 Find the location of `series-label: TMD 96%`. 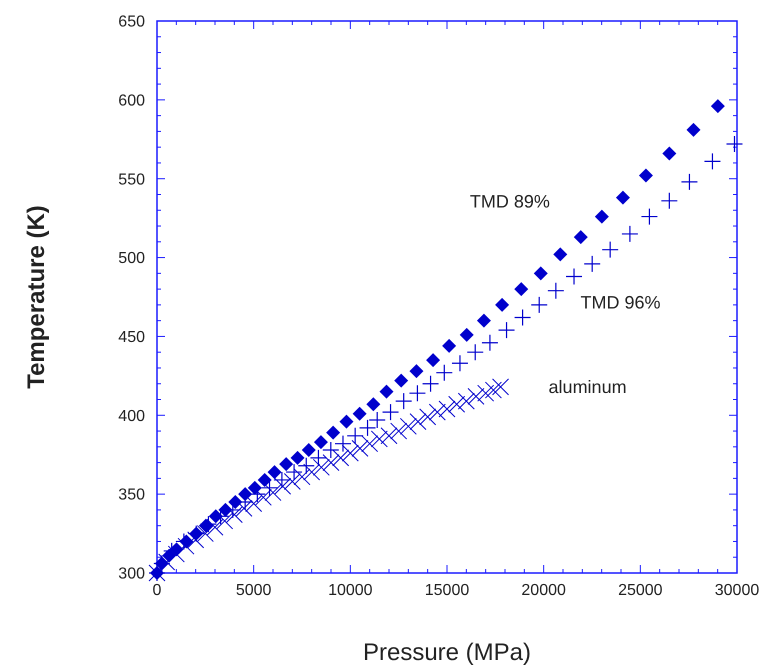

series-label: TMD 96% is located at coordinates (620, 302).